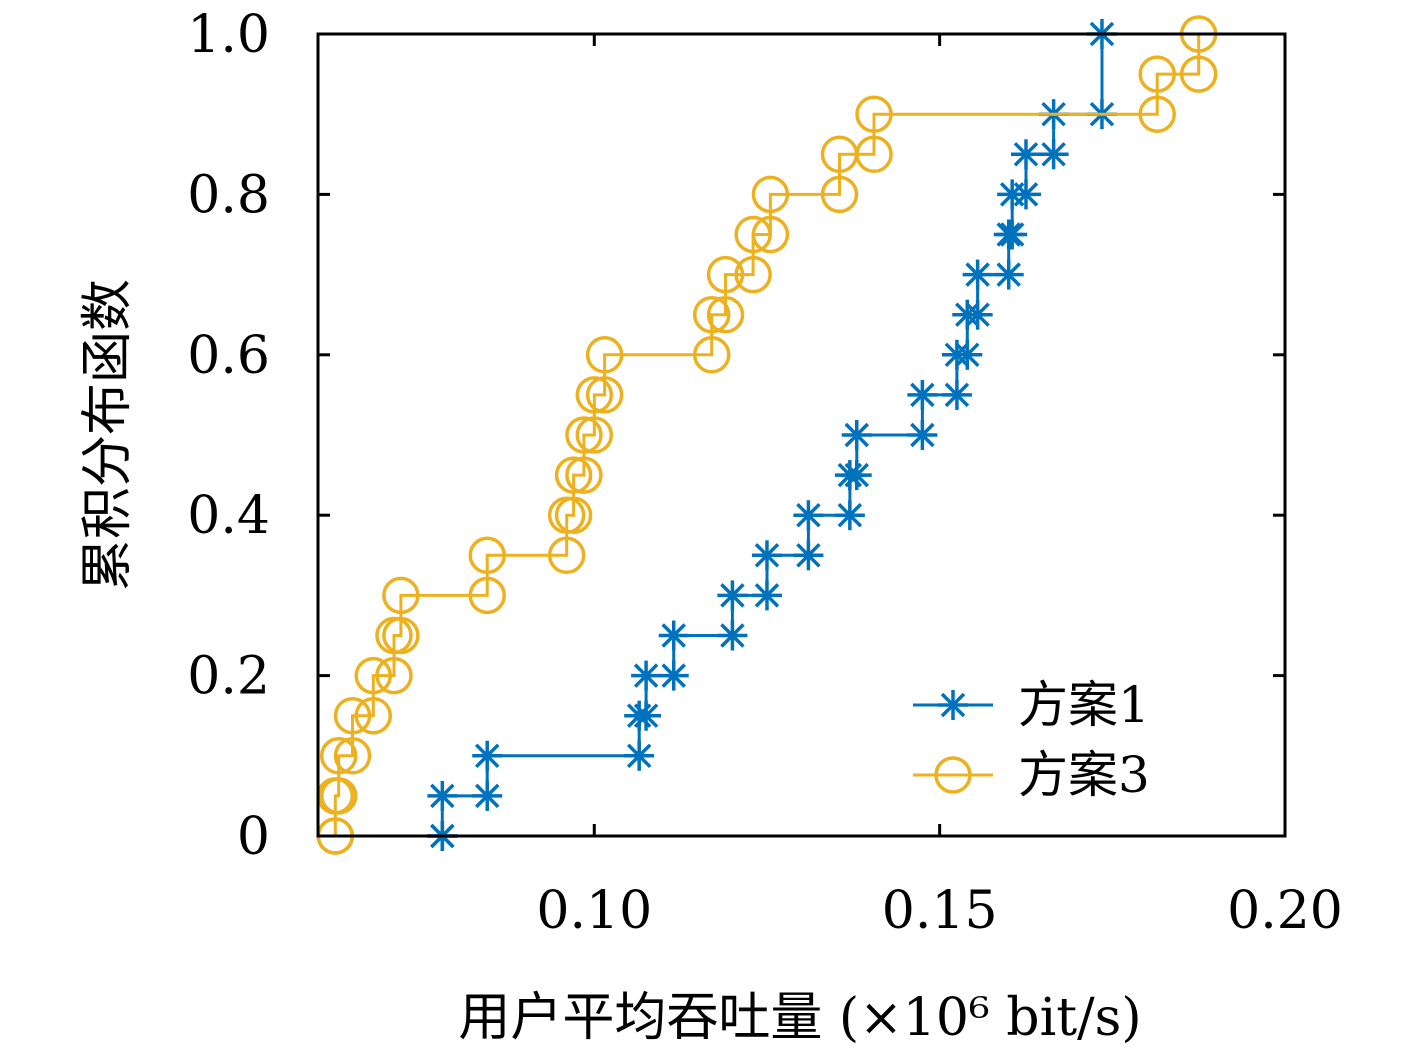 The width and height of the screenshot is (1417, 1051). I want to click on legend-circle-marker, so click(953, 775).